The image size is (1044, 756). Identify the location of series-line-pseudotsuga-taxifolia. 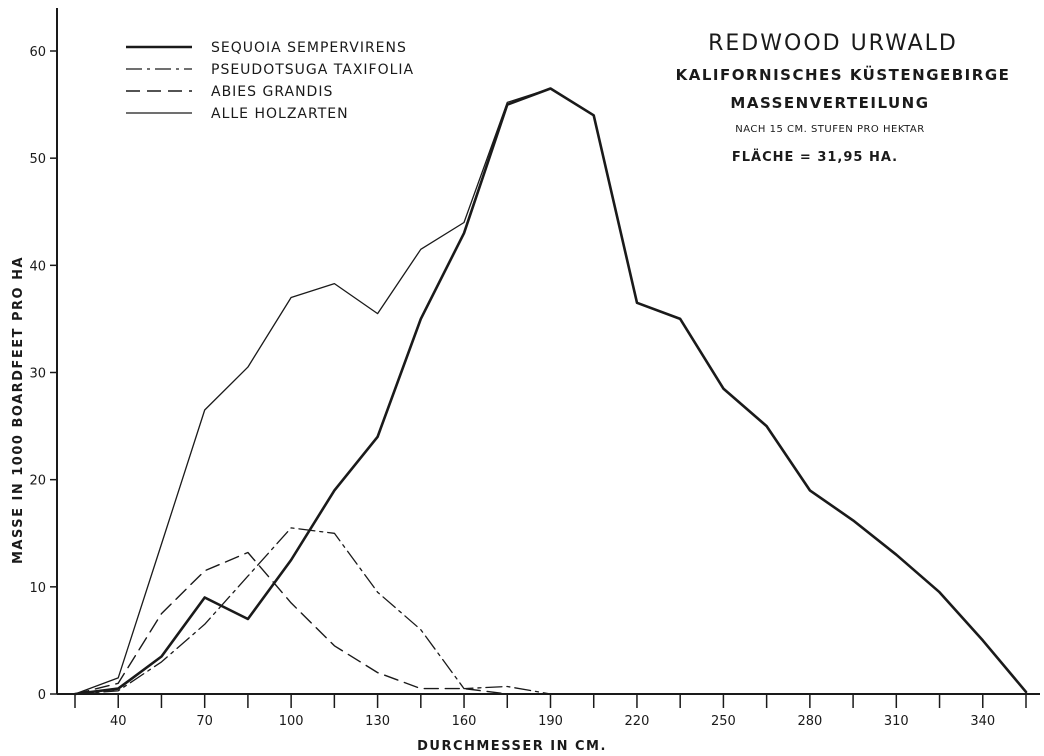
(313, 611).